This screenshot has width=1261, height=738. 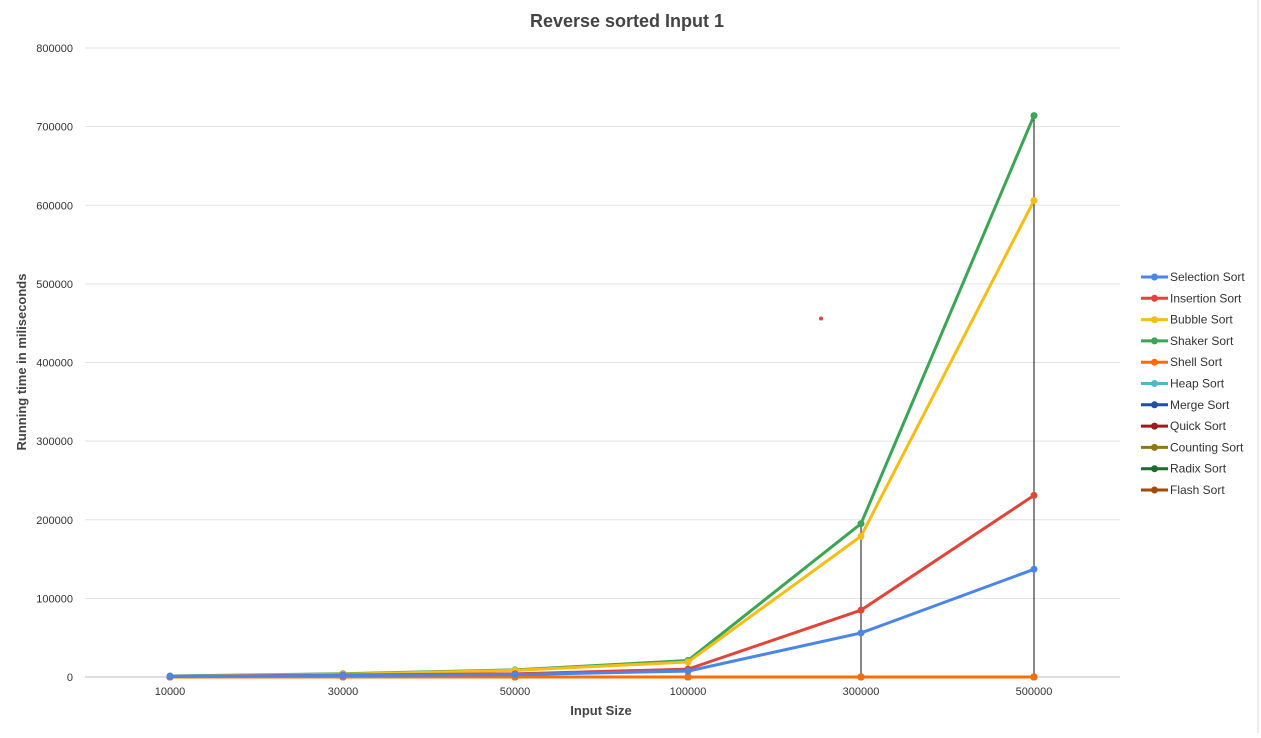 What do you see at coordinates (604, 692) in the screenshot?
I see `x-axis-ticks: 10000 30000 50000 100000 300000 500000` at bounding box center [604, 692].